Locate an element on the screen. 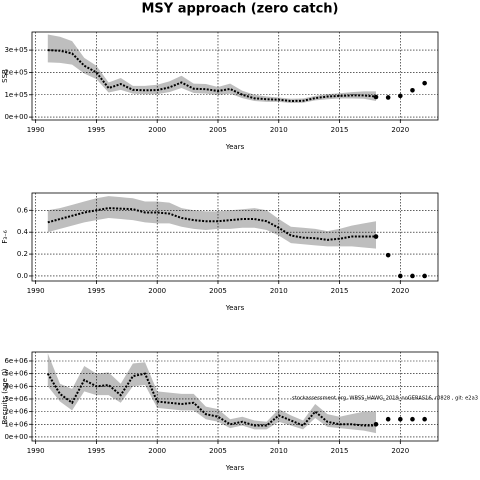 Image resolution: width=480 pixels, height=480 pixels. y-axis-label: SSB is located at coordinates (5, 76).